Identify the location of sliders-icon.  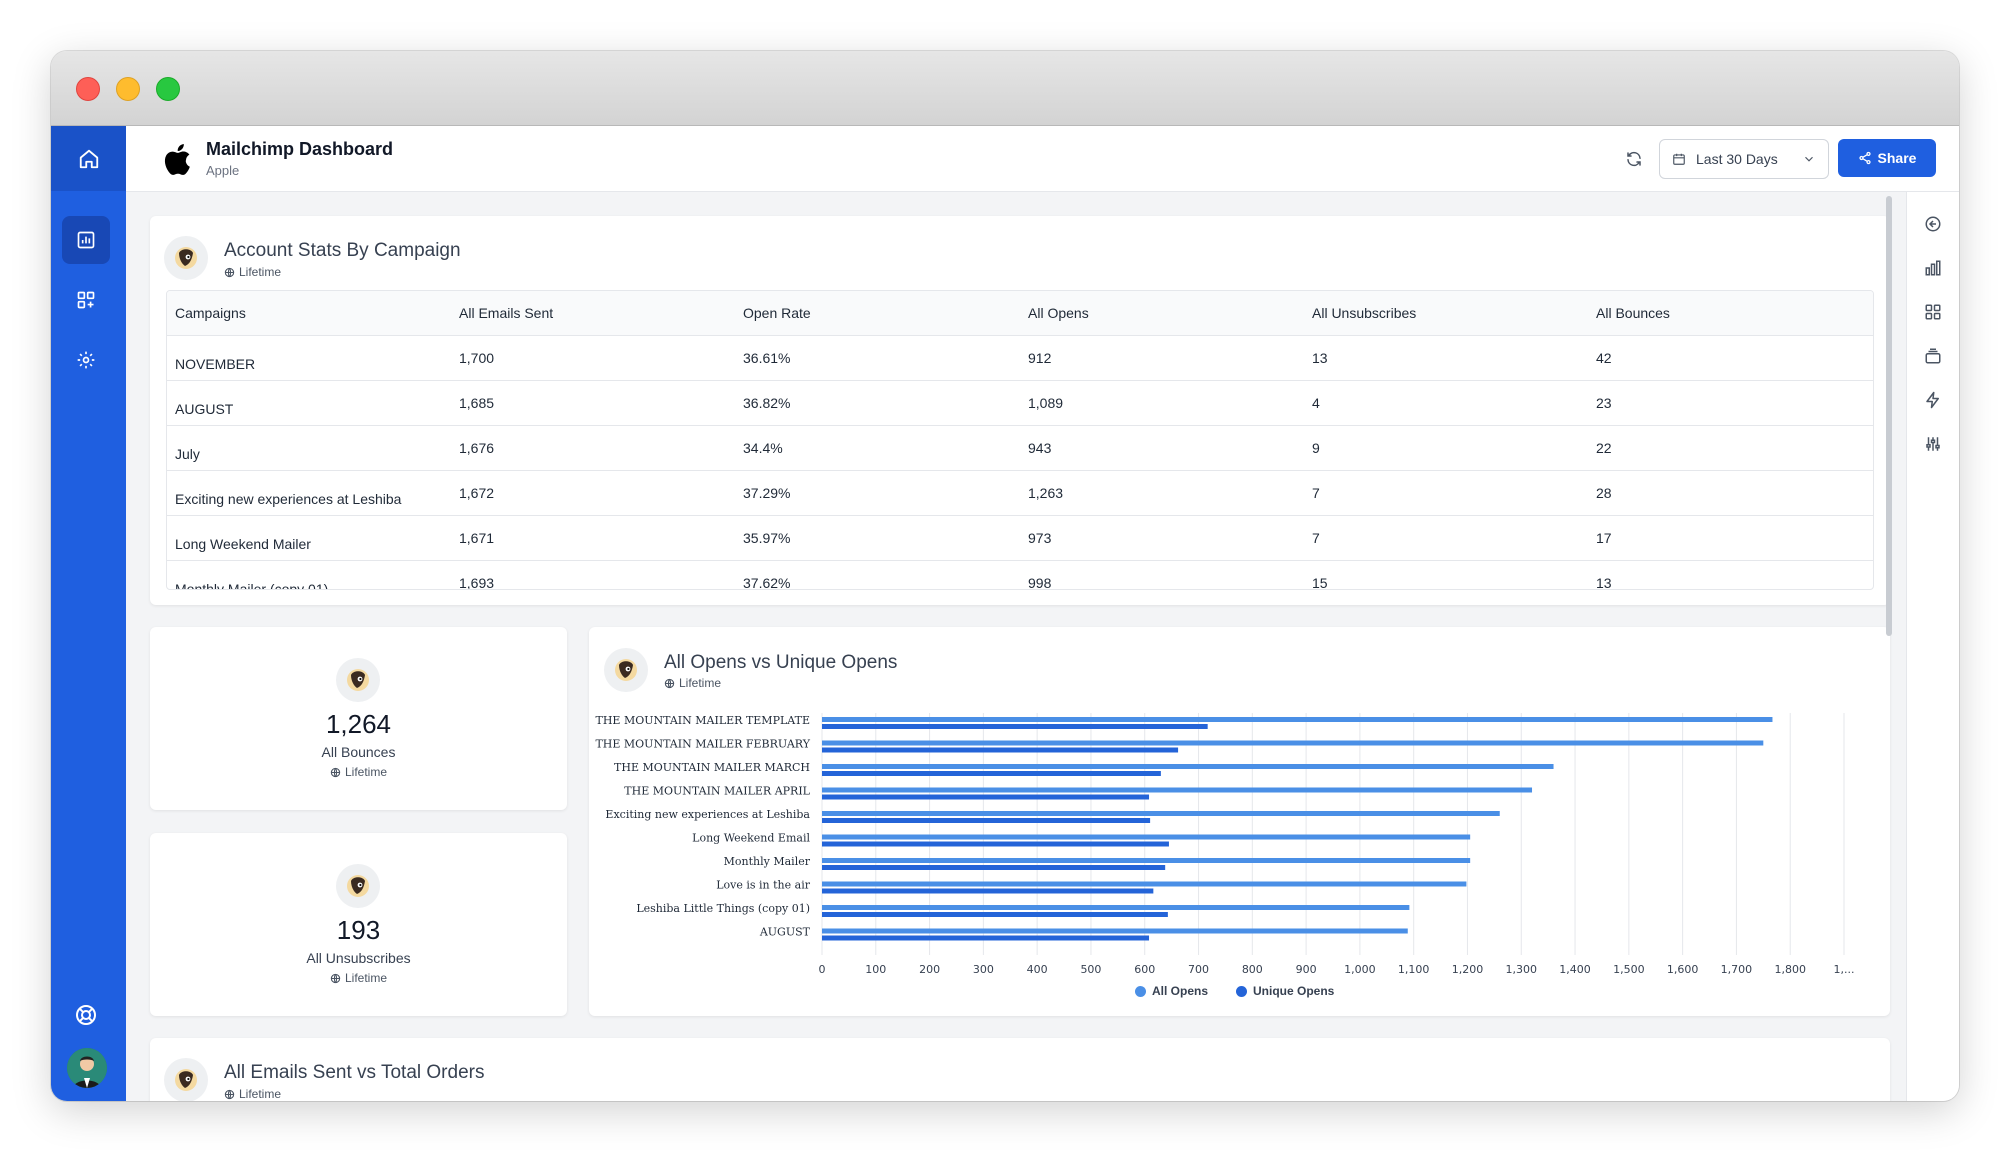
(1933, 444).